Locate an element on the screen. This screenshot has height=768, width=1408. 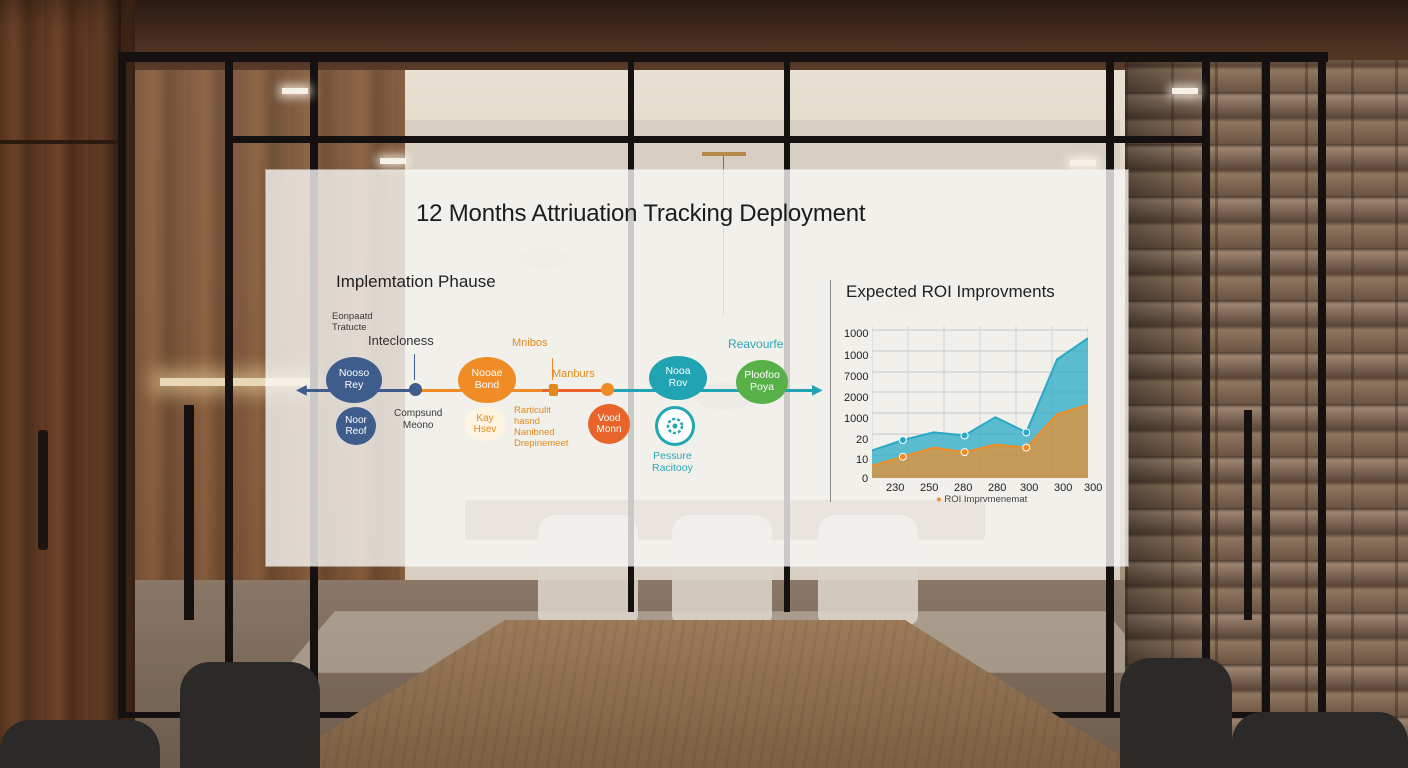
section-divider is located at coordinates (830, 391).